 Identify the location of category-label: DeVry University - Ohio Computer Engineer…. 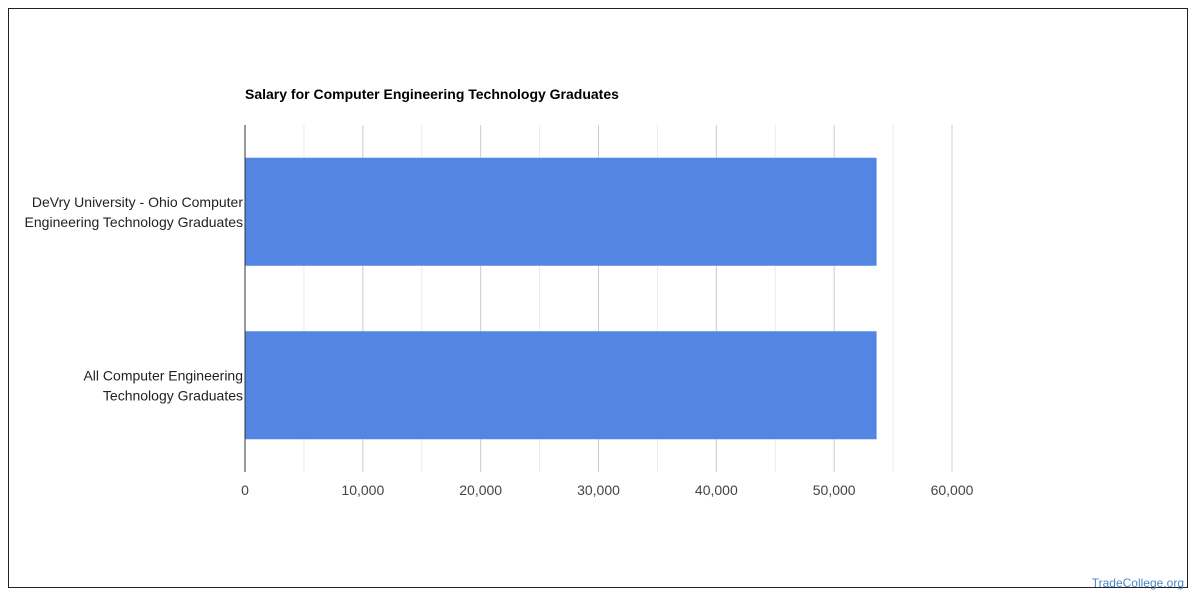
(134, 212).